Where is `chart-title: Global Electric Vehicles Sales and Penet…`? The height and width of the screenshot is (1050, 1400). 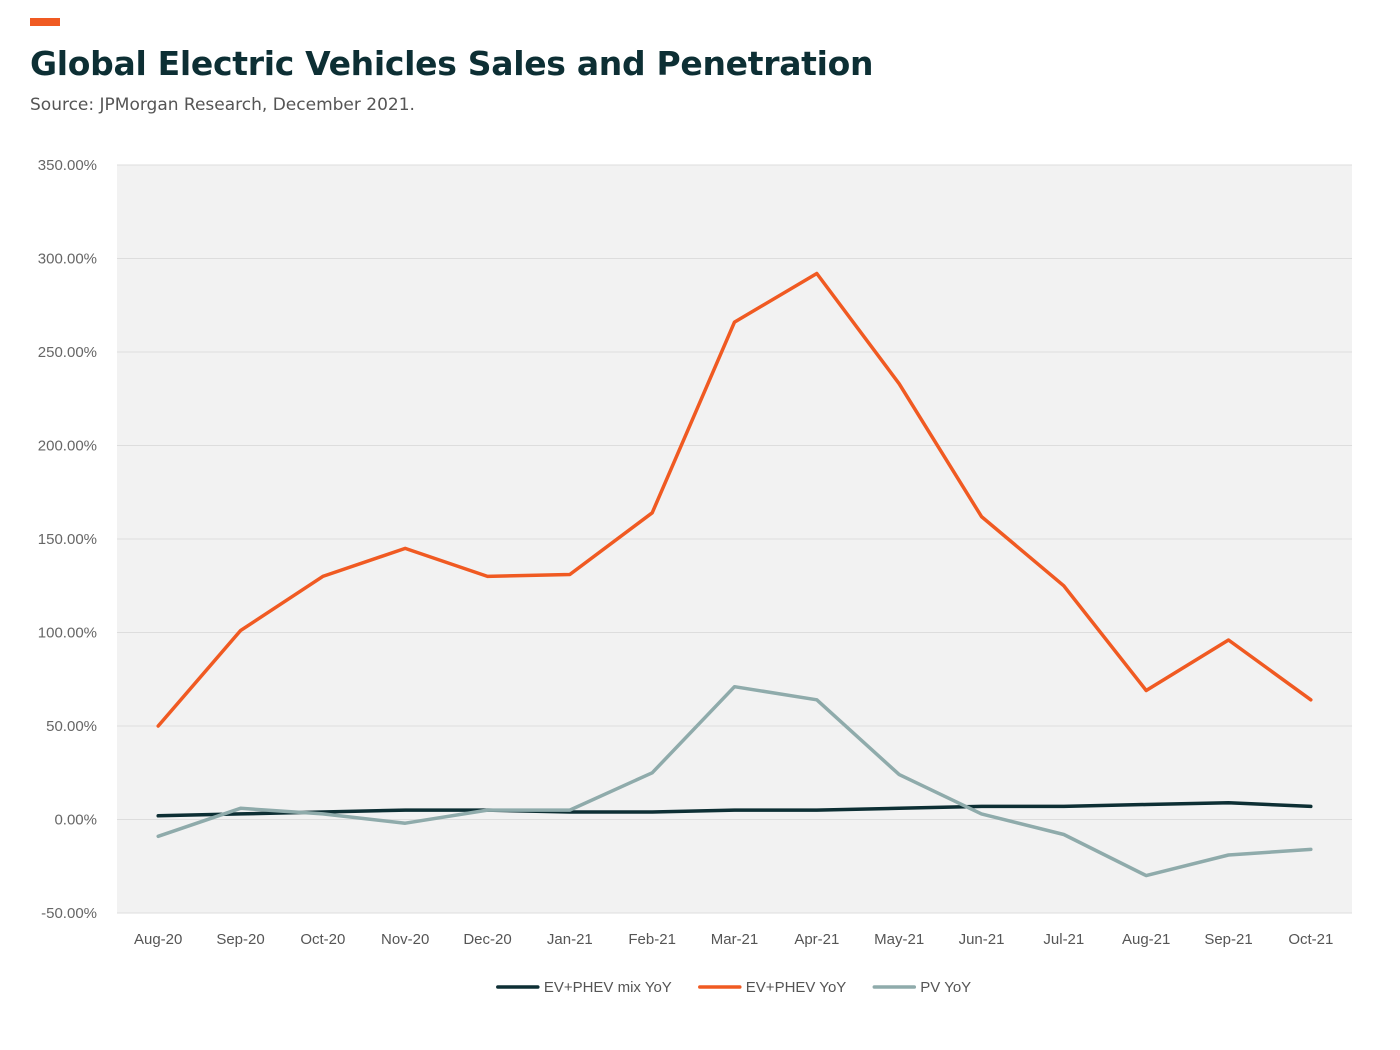 chart-title: Global Electric Vehicles Sales and Penet… is located at coordinates (452, 63).